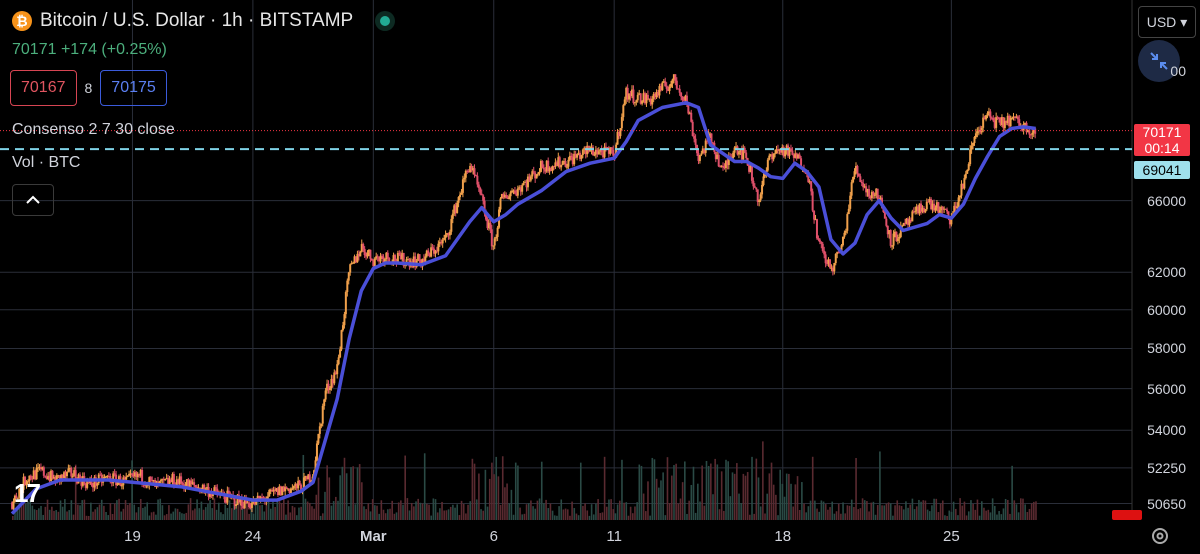 This screenshot has width=1200, height=554. Describe the element at coordinates (43, 88) in the screenshot. I see `sell-button: 70167` at that location.